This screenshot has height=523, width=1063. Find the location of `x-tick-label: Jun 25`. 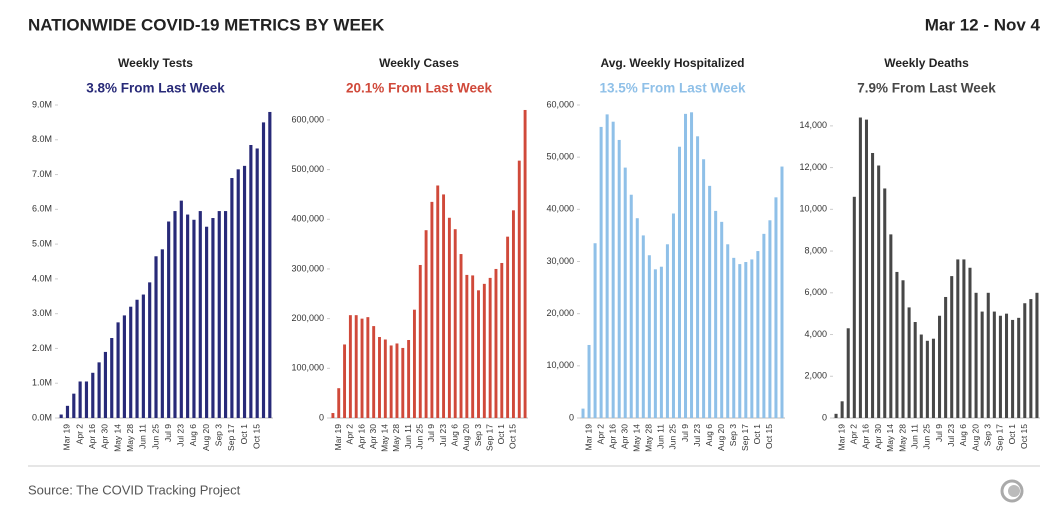

x-tick-label: Jun 25 is located at coordinates (673, 437).